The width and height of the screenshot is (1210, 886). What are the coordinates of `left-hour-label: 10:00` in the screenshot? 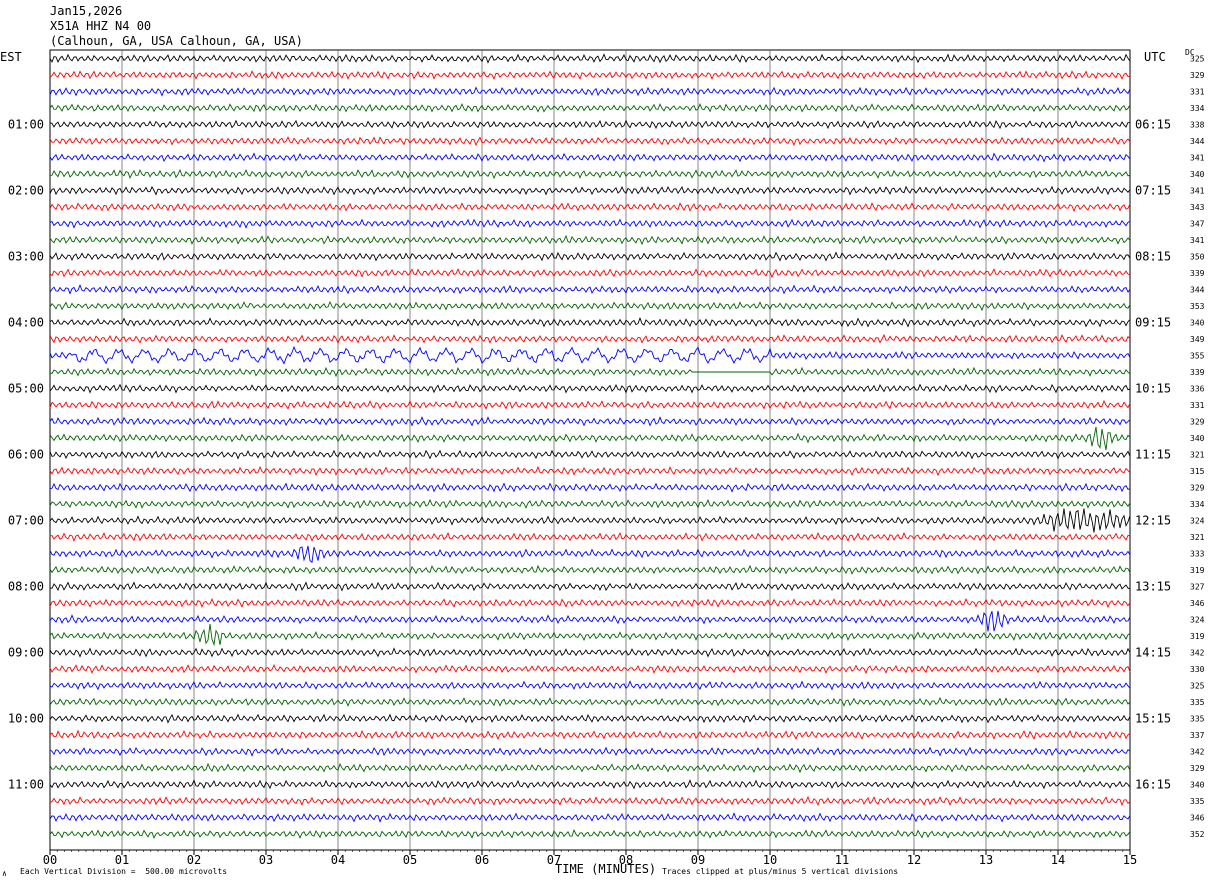 It's located at (26, 719).